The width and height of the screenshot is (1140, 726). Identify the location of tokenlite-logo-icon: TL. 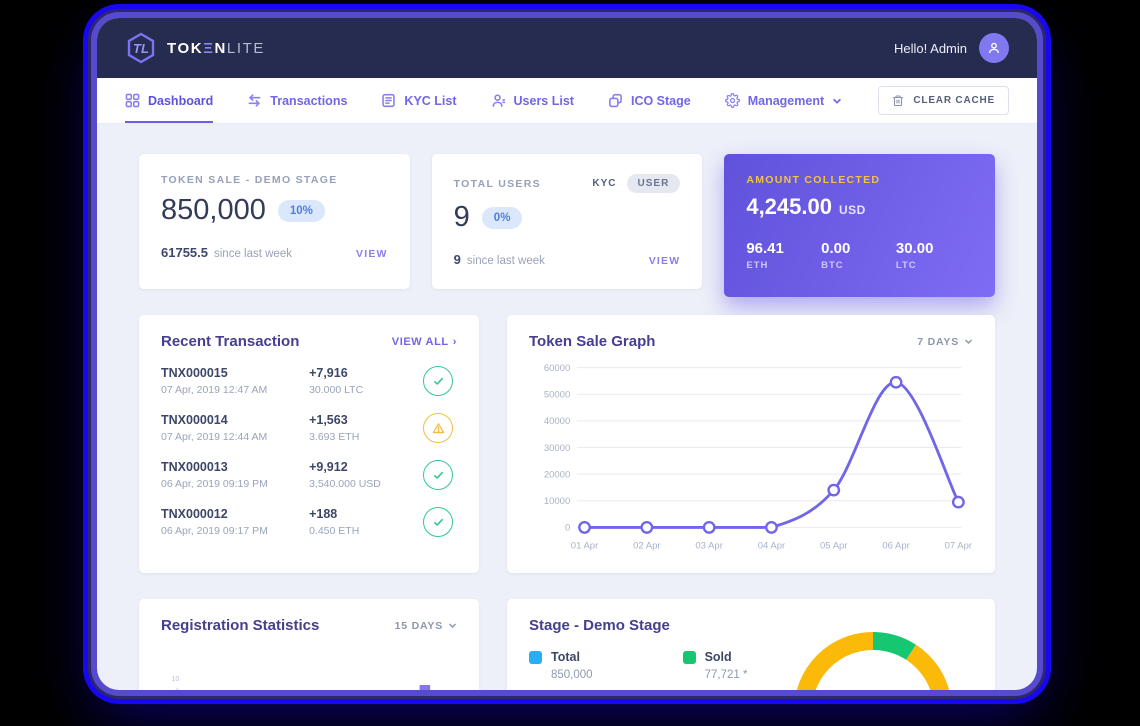
(141, 48).